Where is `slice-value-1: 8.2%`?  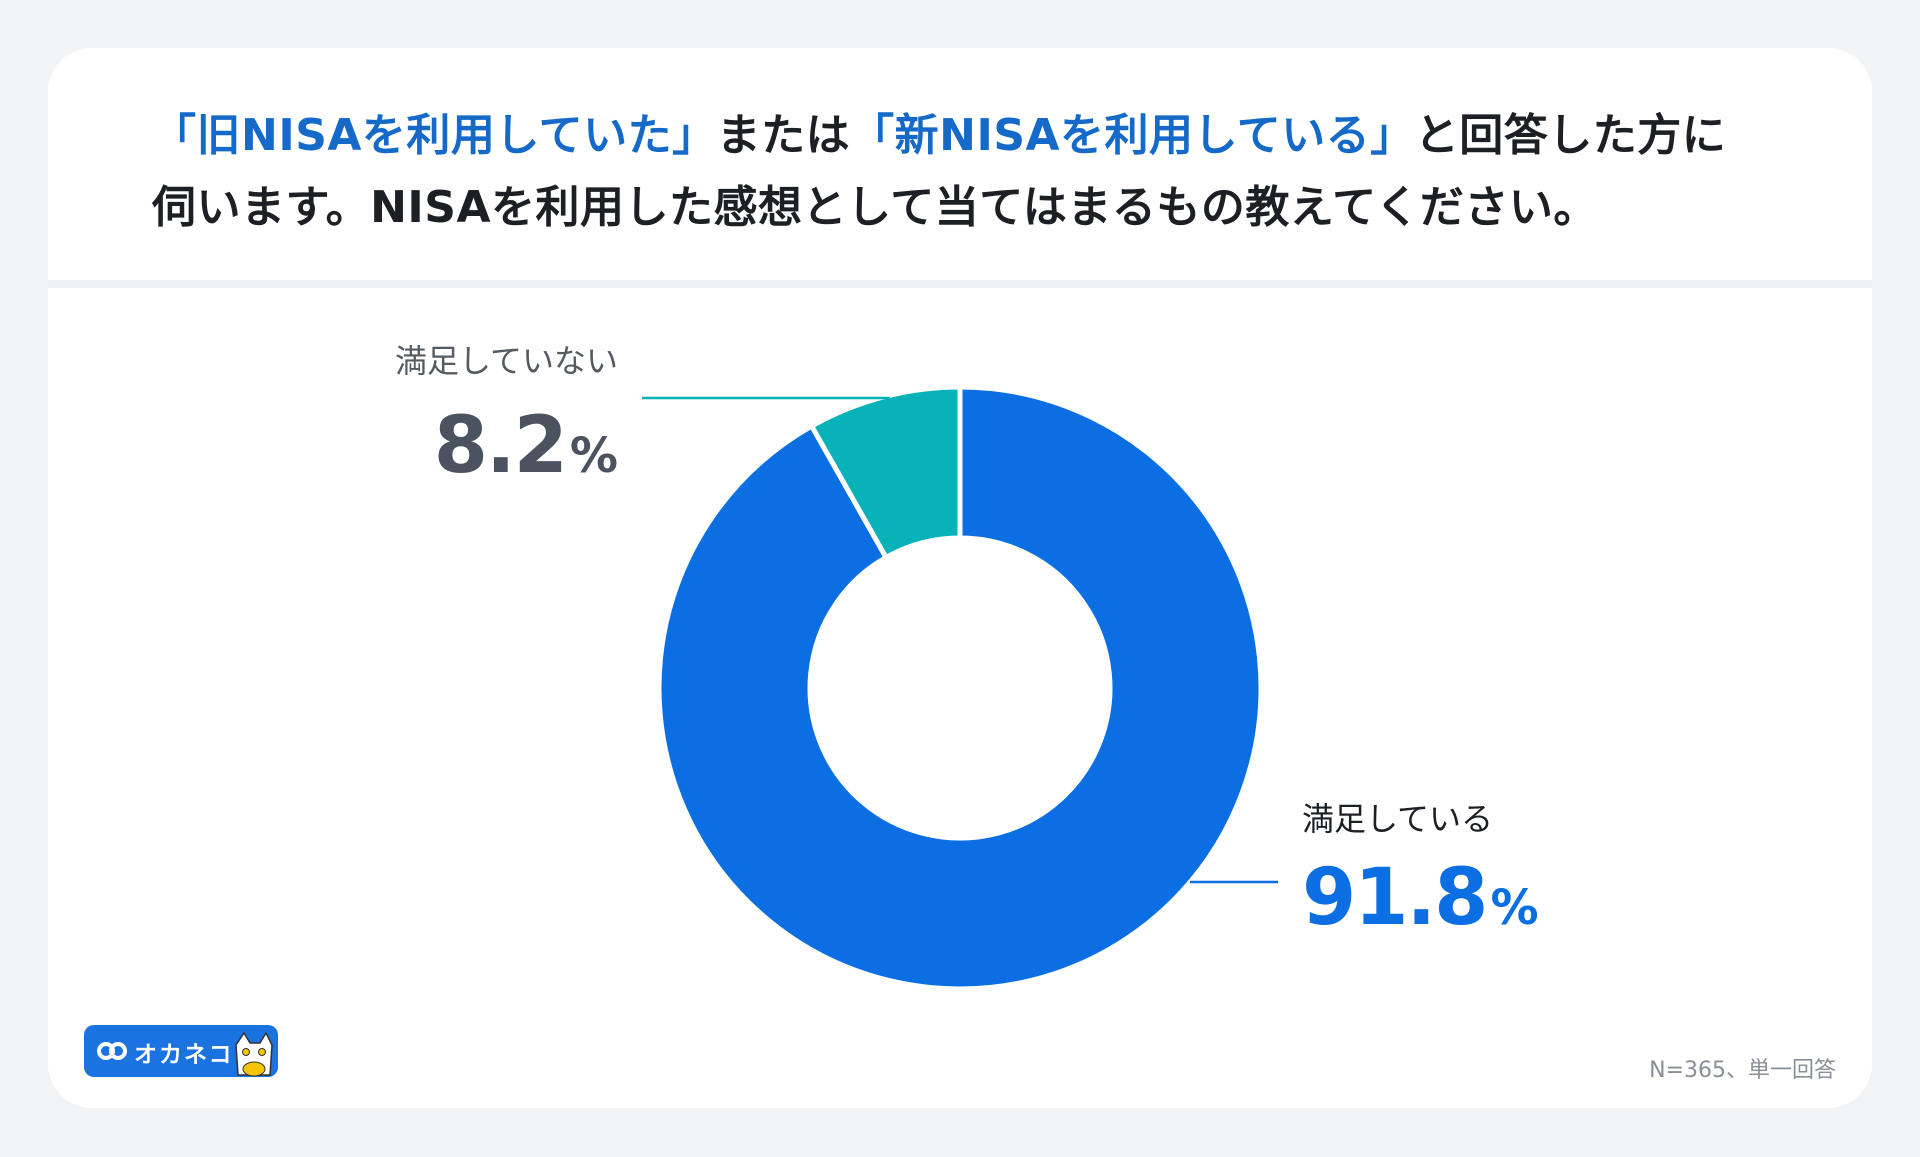 slice-value-1: 8.2% is located at coordinates (526, 446).